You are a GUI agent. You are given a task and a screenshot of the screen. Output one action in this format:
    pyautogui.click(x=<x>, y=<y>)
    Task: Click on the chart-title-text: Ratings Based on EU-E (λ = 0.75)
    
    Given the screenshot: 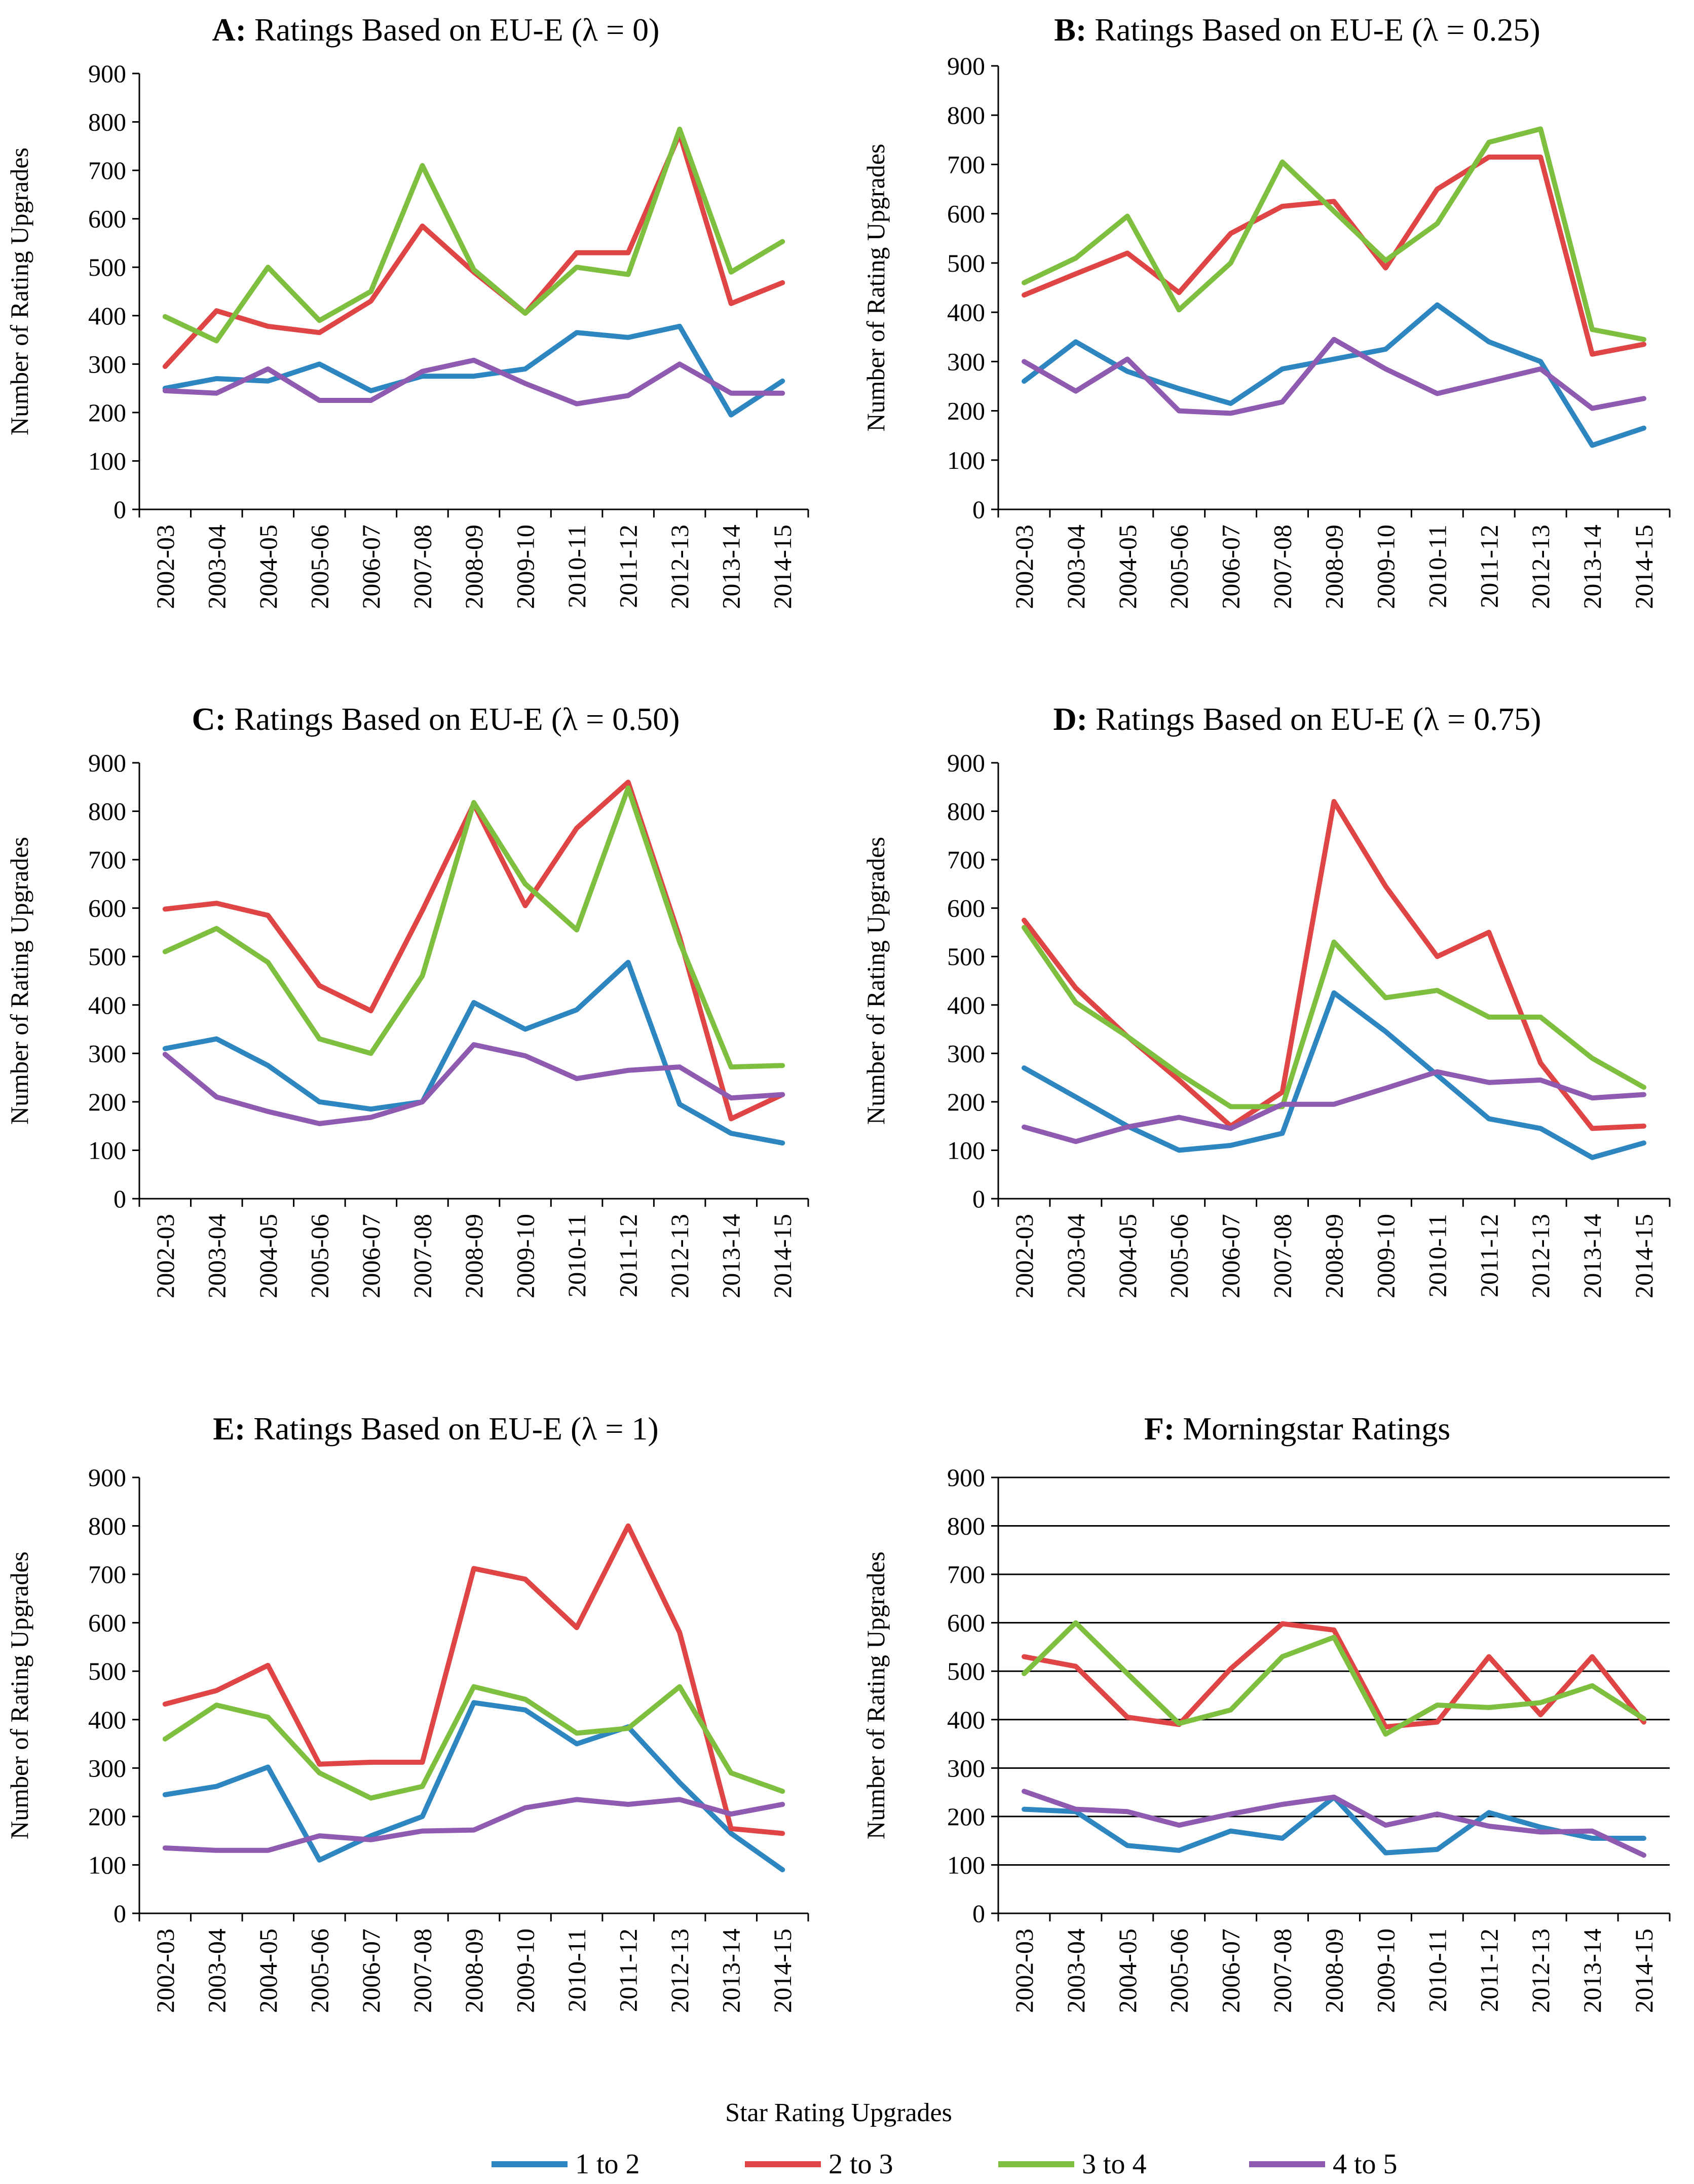 What is the action you would take?
    pyautogui.click(x=1314, y=719)
    